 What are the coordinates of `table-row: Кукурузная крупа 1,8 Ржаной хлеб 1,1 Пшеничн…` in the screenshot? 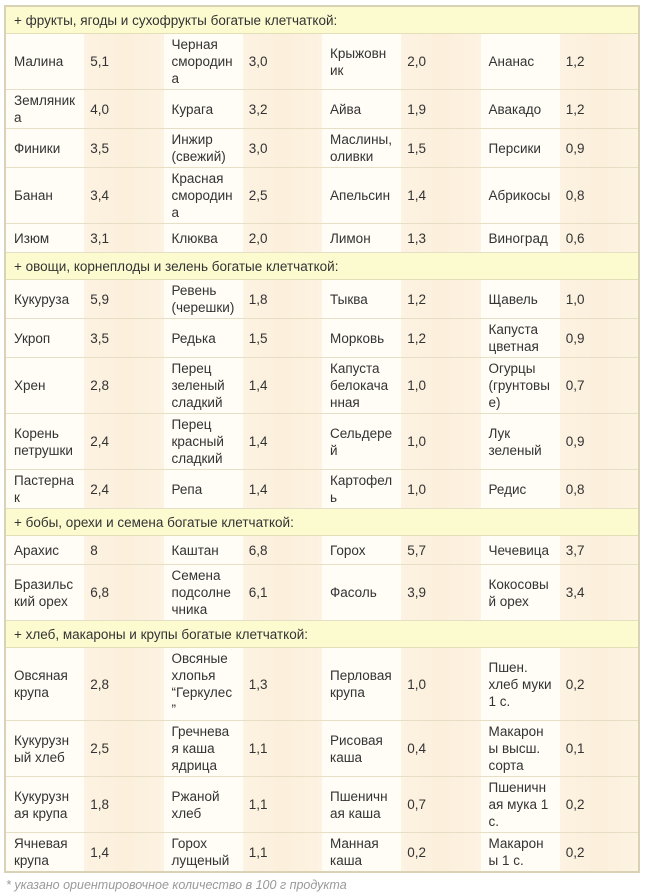 It's located at (322, 804).